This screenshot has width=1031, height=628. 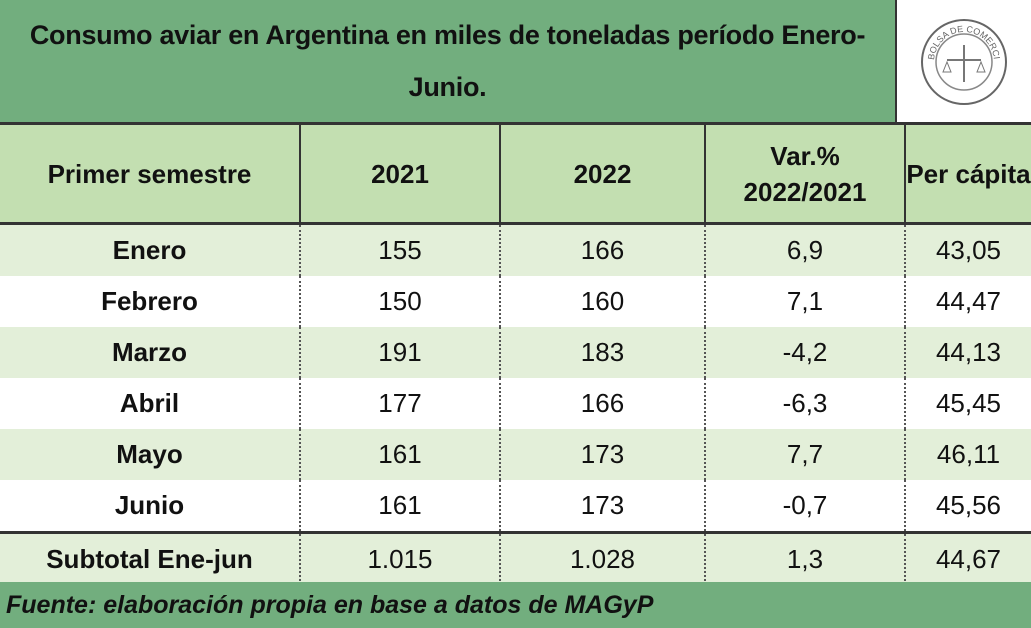 I want to click on cell: 43,05, so click(x=967, y=249).